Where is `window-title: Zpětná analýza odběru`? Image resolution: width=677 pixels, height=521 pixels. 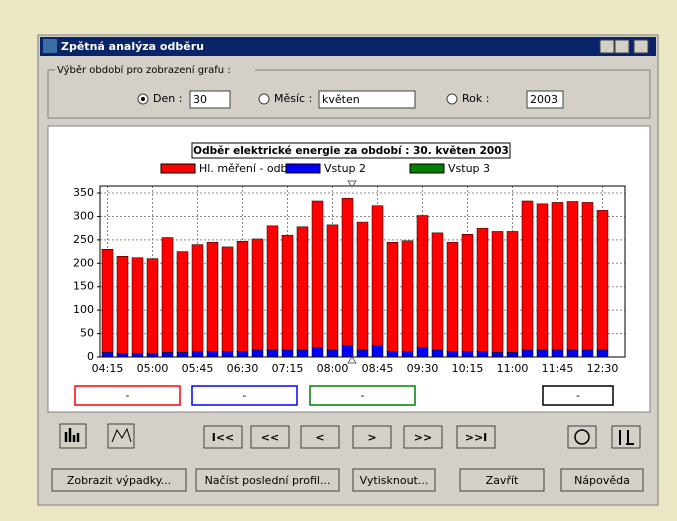
window-title: Zpětná analýza odběru is located at coordinates (132, 46).